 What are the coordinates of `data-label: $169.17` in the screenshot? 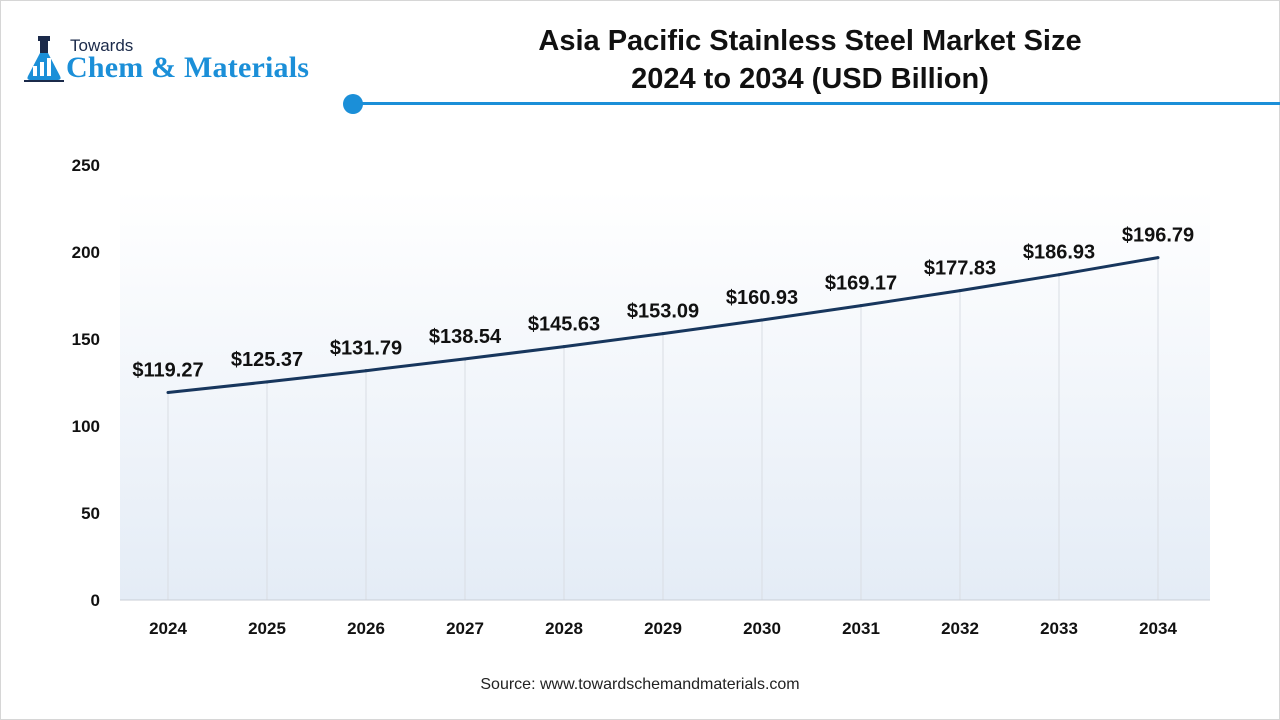 It's located at (861, 284).